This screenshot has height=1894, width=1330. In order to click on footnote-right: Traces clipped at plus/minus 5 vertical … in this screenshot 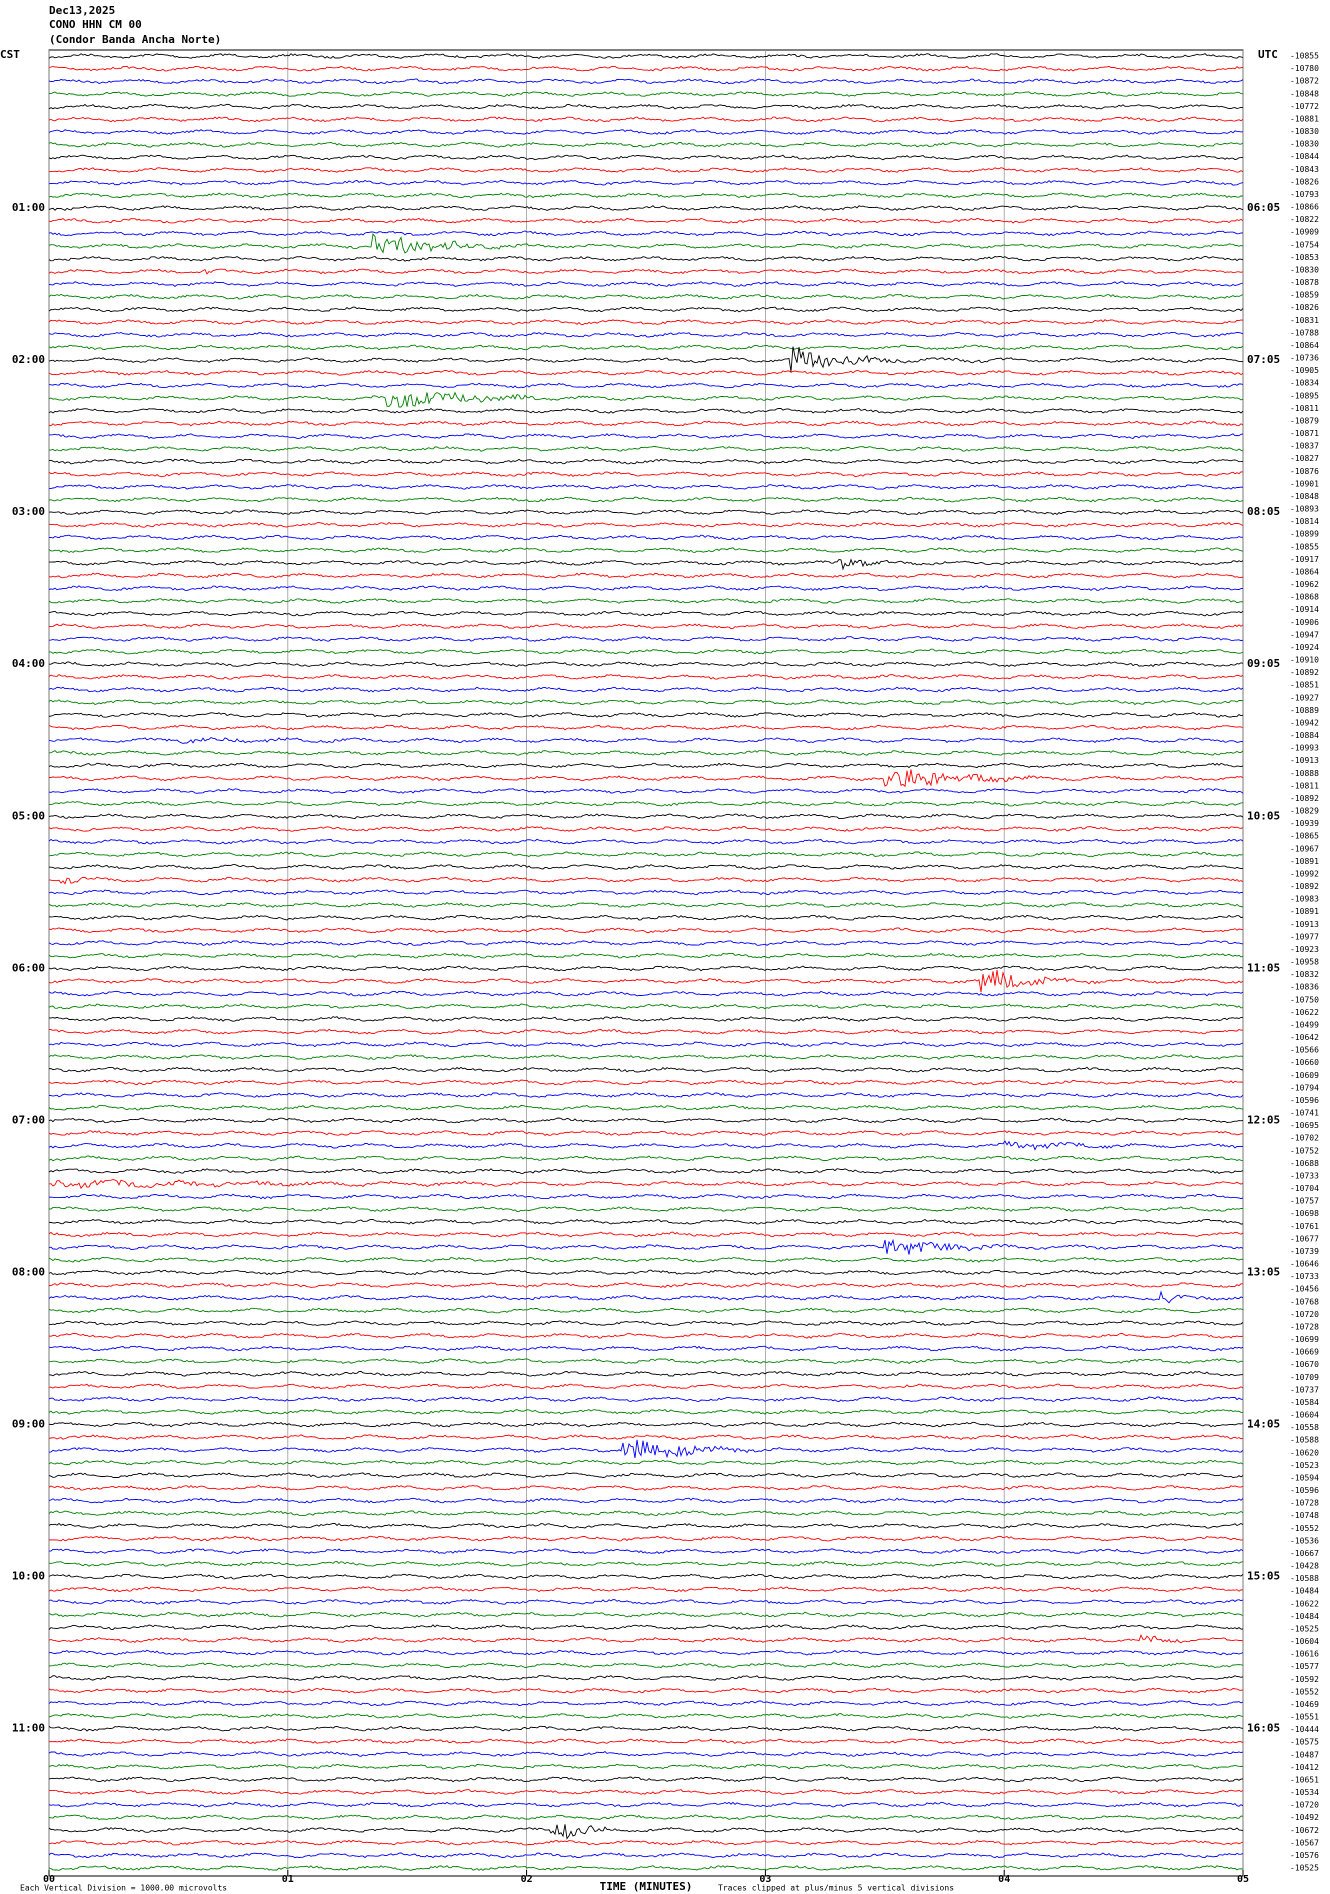, I will do `click(836, 1888)`.